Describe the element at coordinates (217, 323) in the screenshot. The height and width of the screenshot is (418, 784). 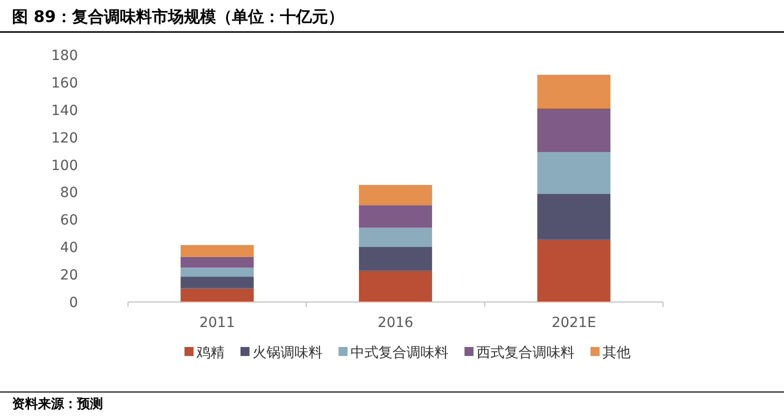
I see `x-tick-label: 2011` at that location.